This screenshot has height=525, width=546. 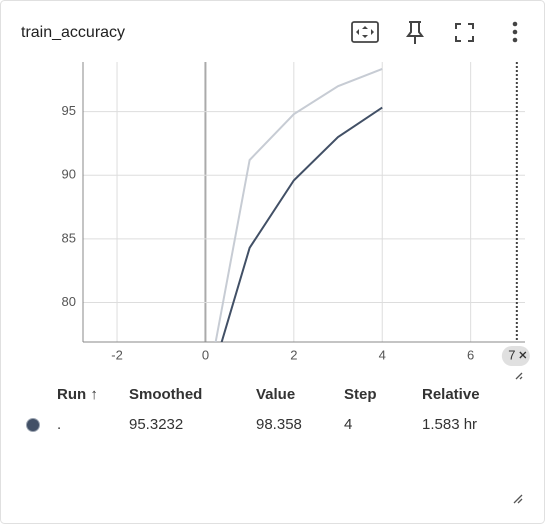 I want to click on series-line, so click(x=301, y=224).